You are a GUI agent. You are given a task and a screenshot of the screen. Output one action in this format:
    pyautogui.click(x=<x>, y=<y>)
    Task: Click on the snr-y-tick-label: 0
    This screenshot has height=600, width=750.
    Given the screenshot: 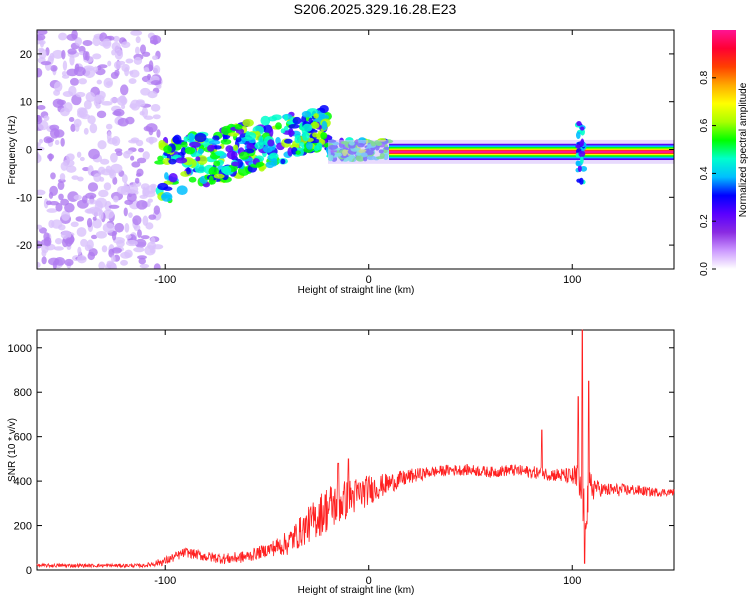 What is the action you would take?
    pyautogui.click(x=29, y=571)
    